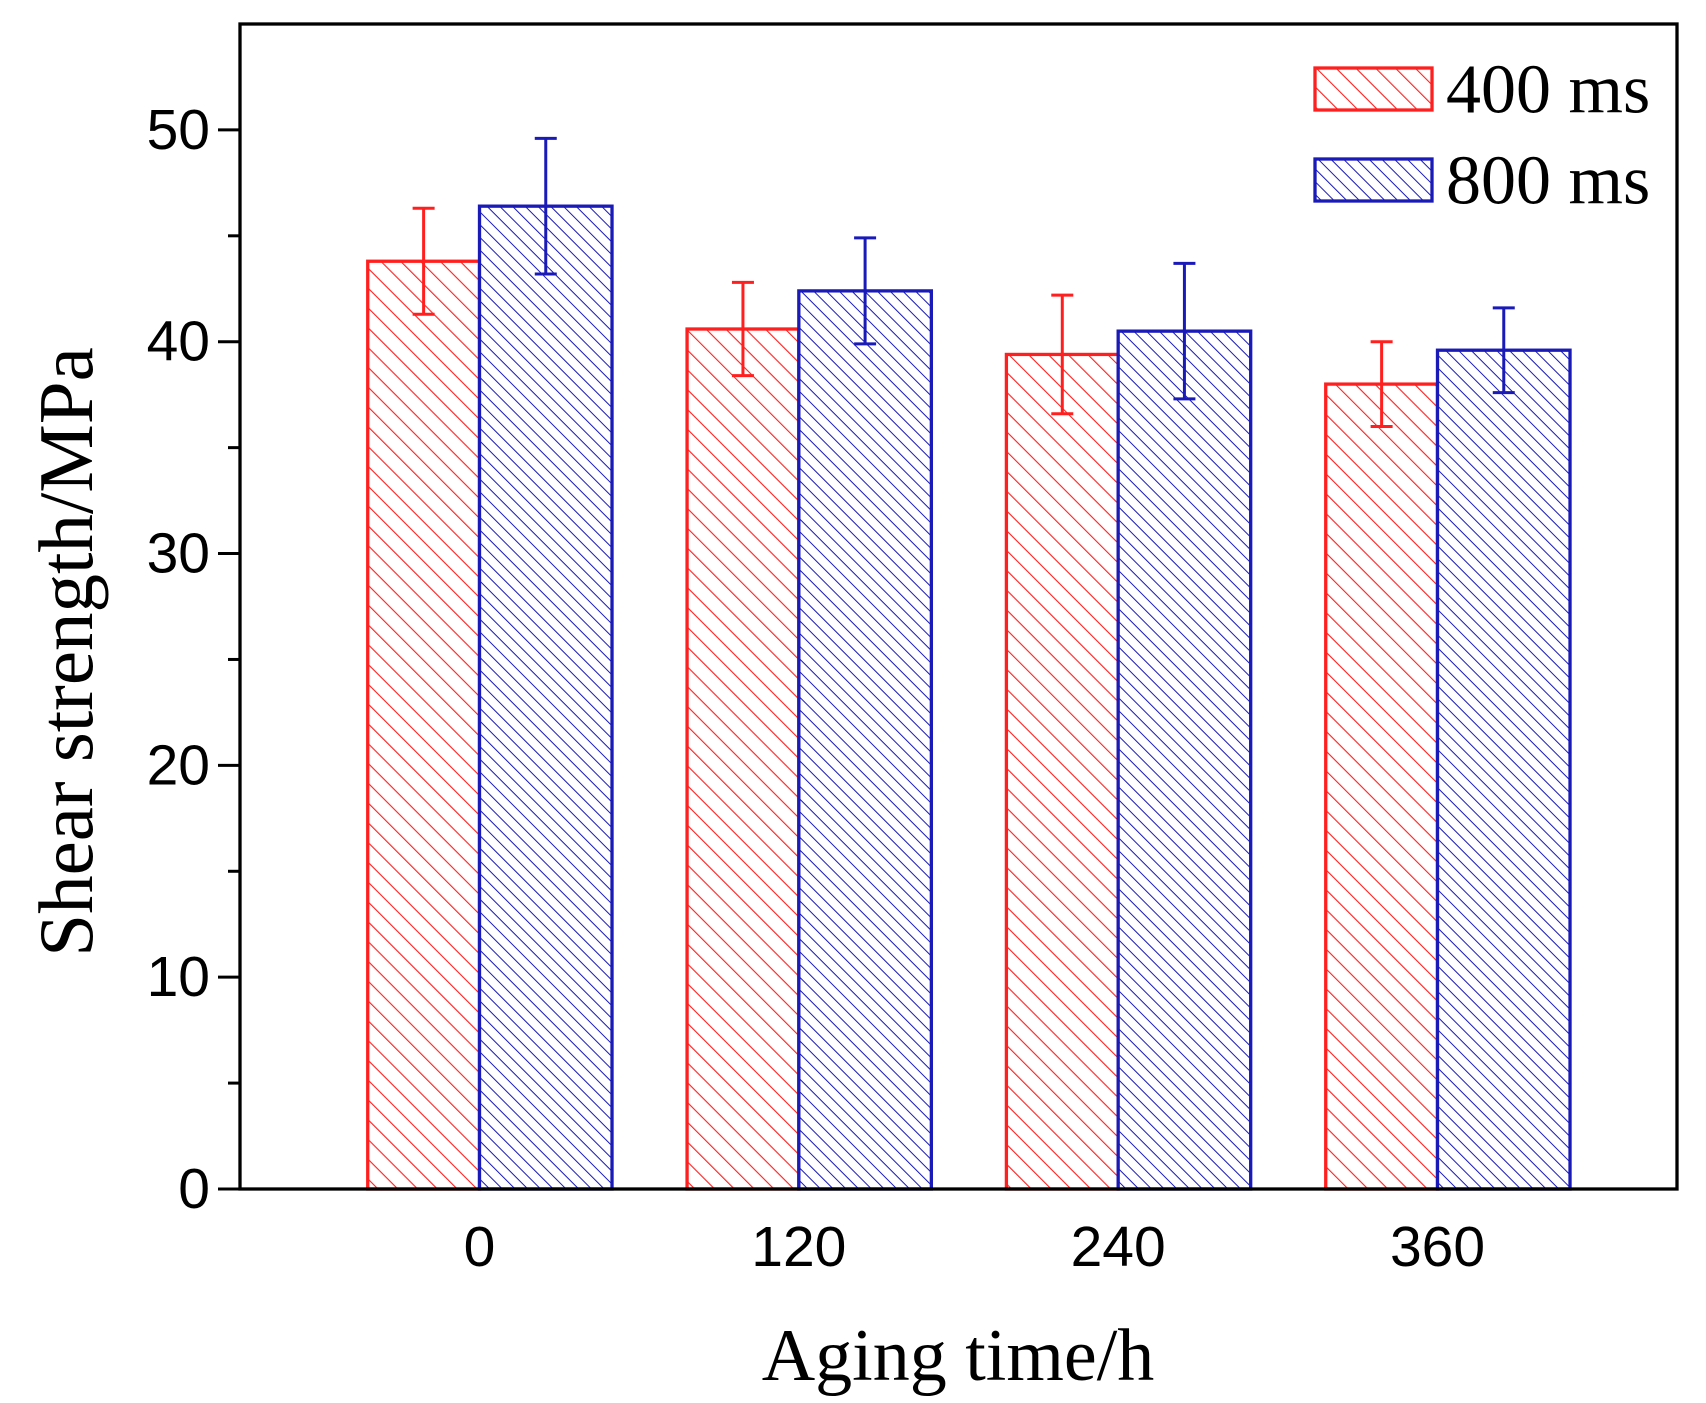 The image size is (1706, 1403). Describe the element at coordinates (1481, 136) in the screenshot. I see `legend: 400 ms 800 ms` at that location.